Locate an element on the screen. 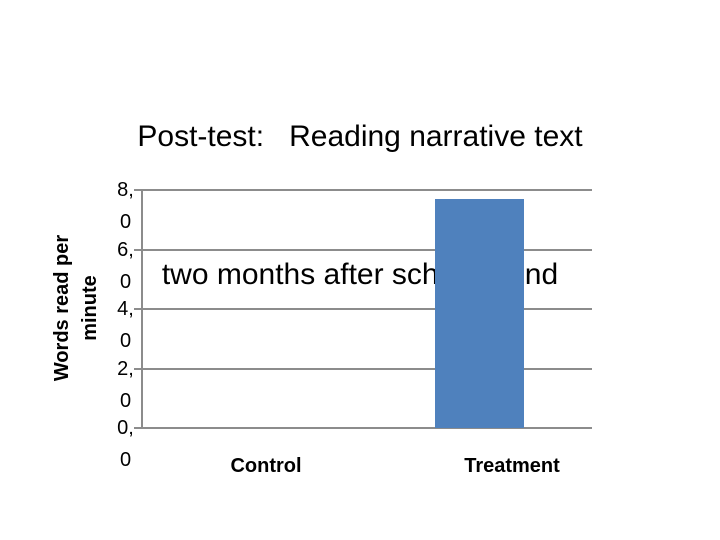 This screenshot has height=540, width=720. y-axis-line is located at coordinates (142, 309).